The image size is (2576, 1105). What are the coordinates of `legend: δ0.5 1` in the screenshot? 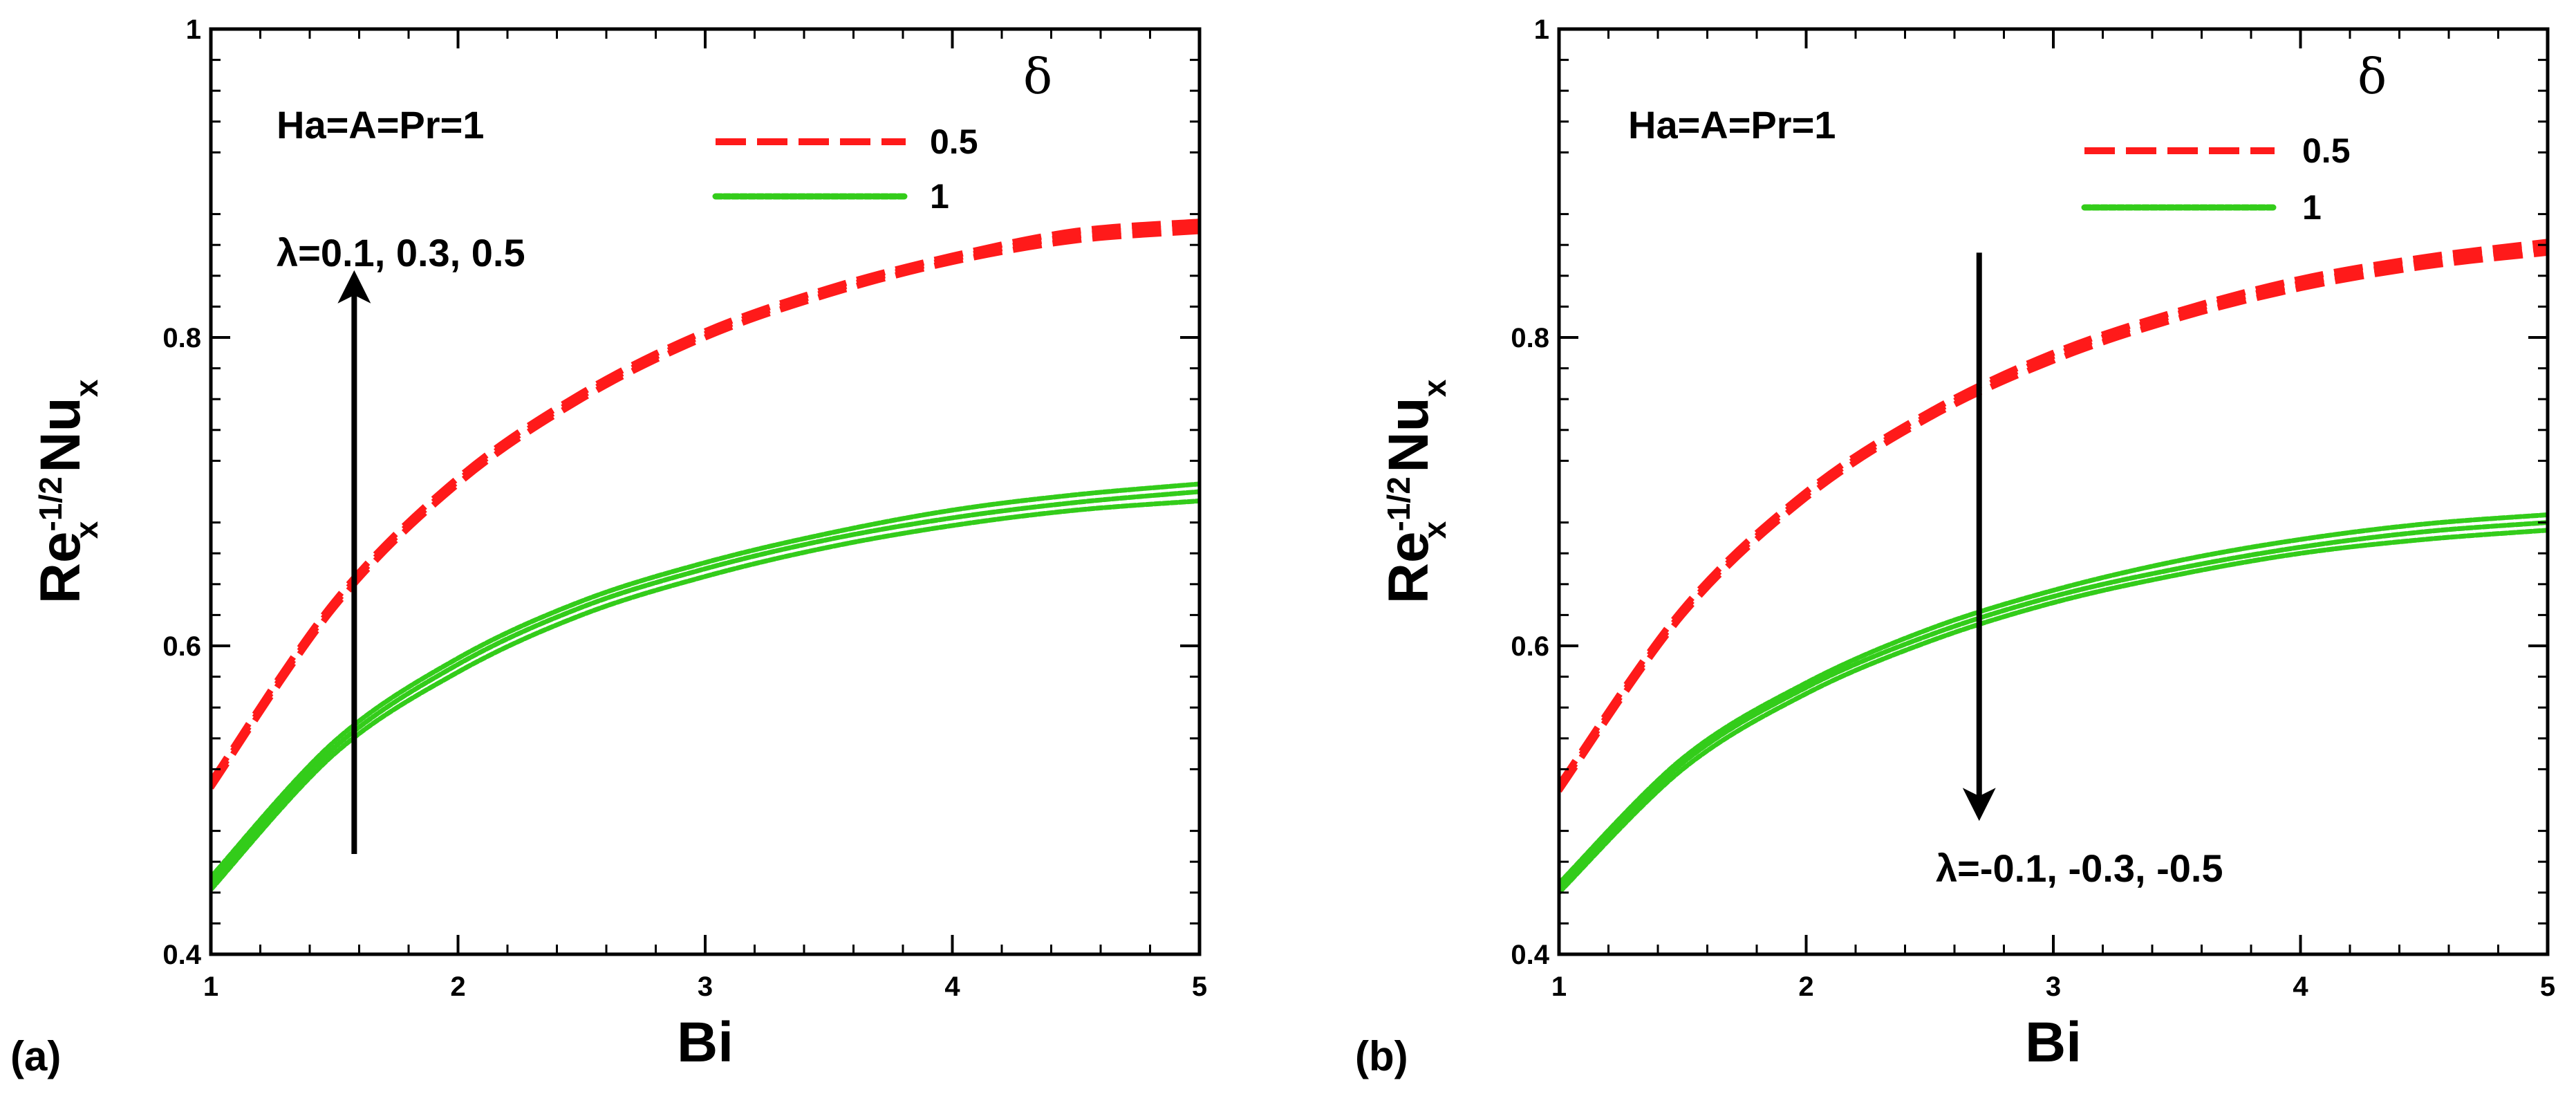 It's located at (2234, 137).